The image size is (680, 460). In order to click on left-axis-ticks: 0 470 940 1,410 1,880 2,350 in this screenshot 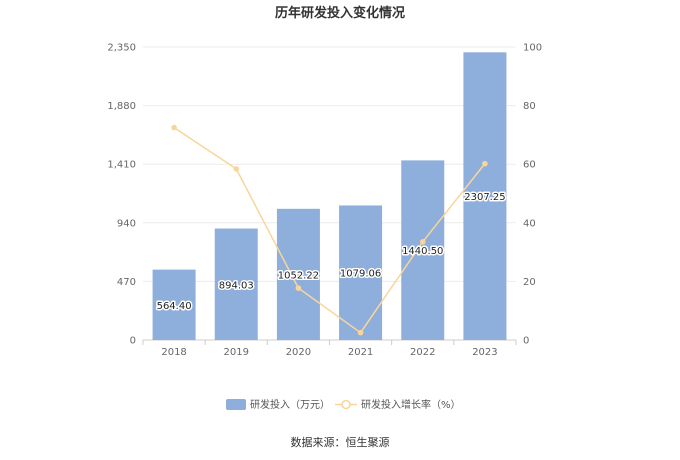, I will do `click(121, 195)`.